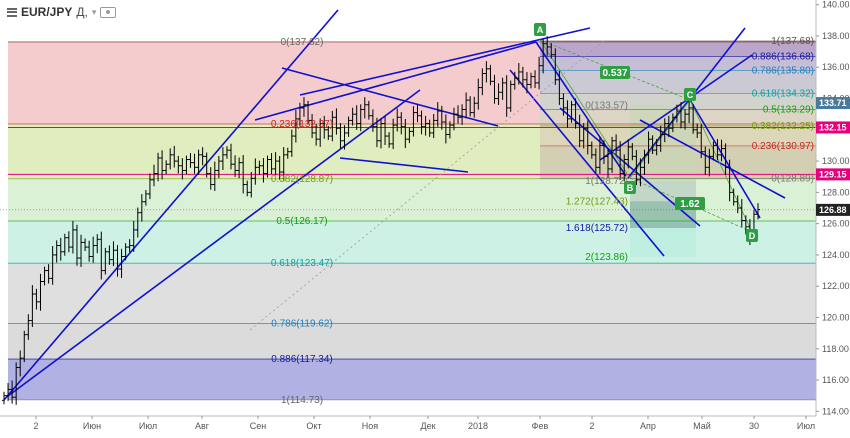 The image size is (850, 438). Describe the element at coordinates (108, 12) in the screenshot. I see `eye-icon` at that location.